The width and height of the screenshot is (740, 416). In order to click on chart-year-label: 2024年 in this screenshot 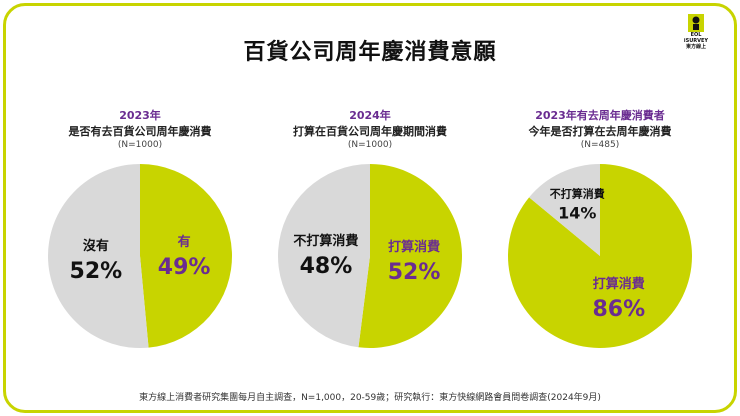, I will do `click(370, 115)`.